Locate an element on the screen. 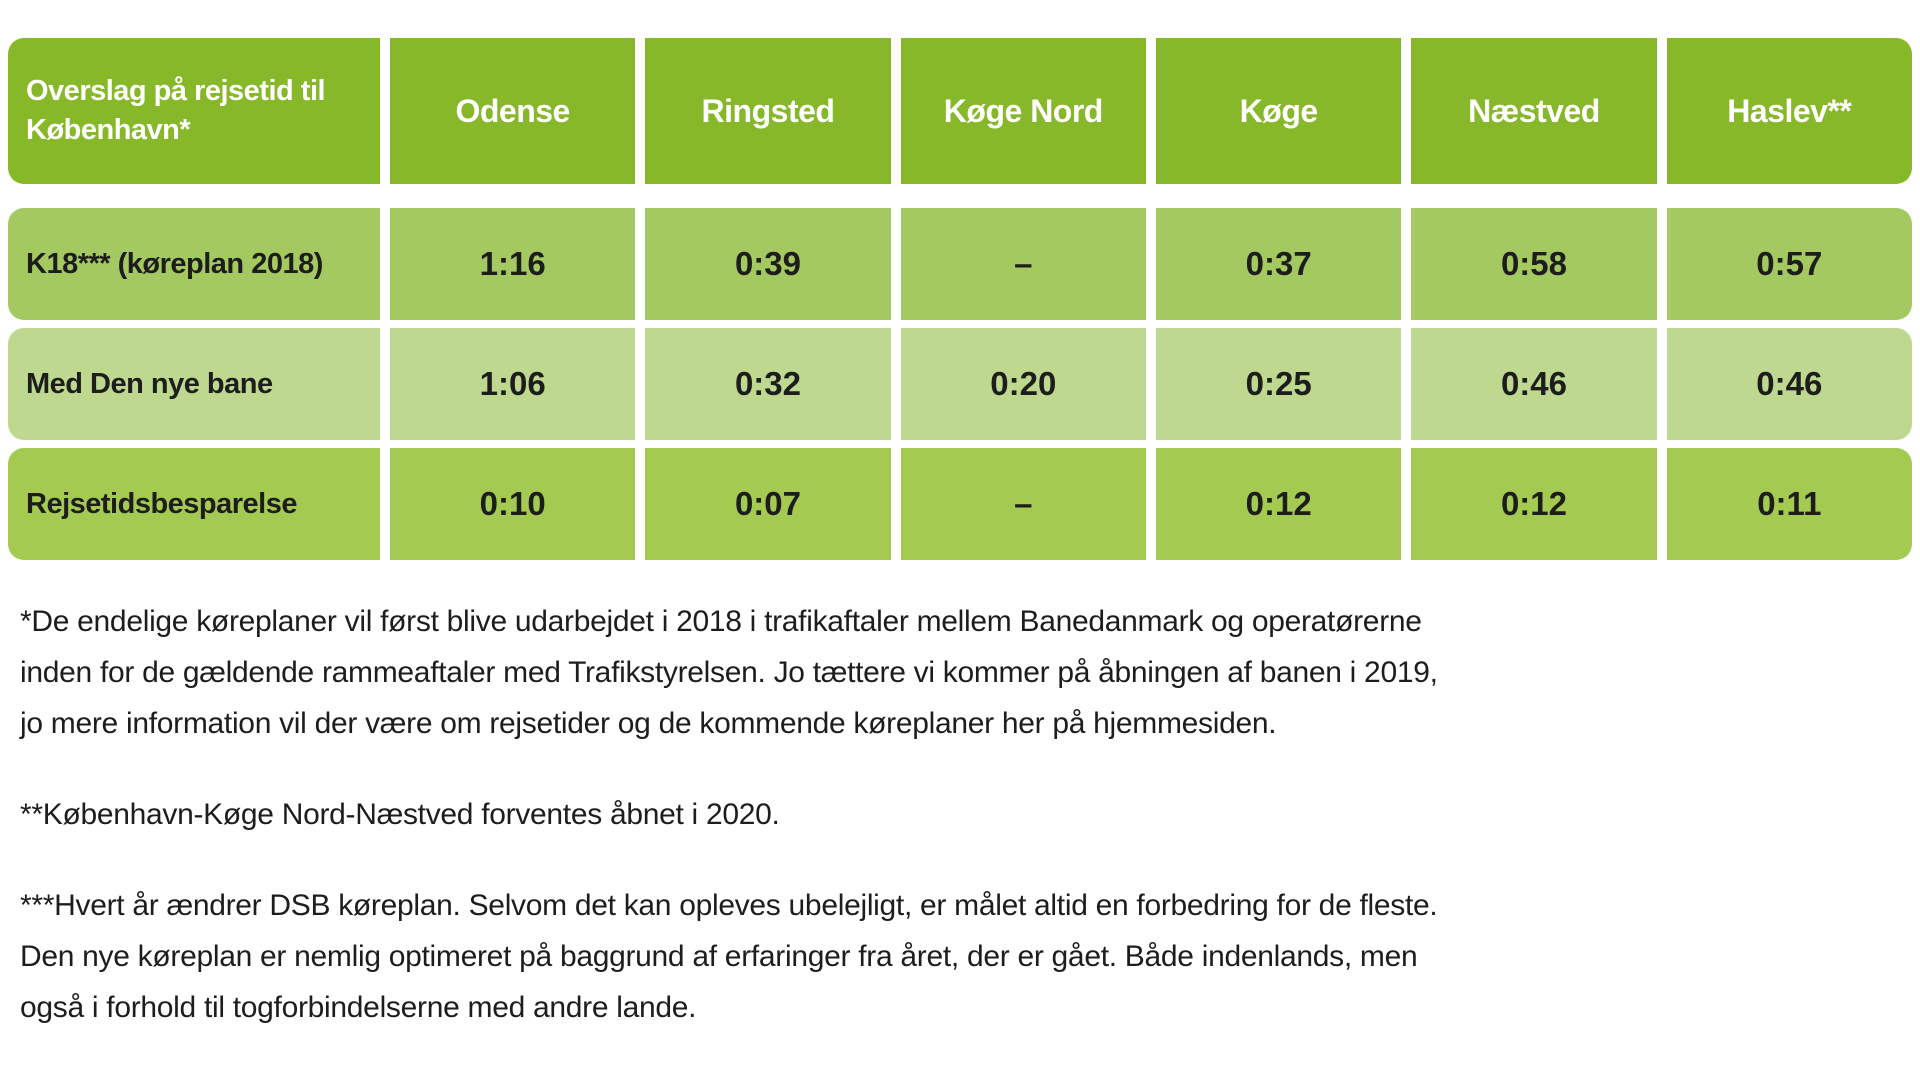  table-cell-k18-koege-nord: – is located at coordinates (1023, 264).